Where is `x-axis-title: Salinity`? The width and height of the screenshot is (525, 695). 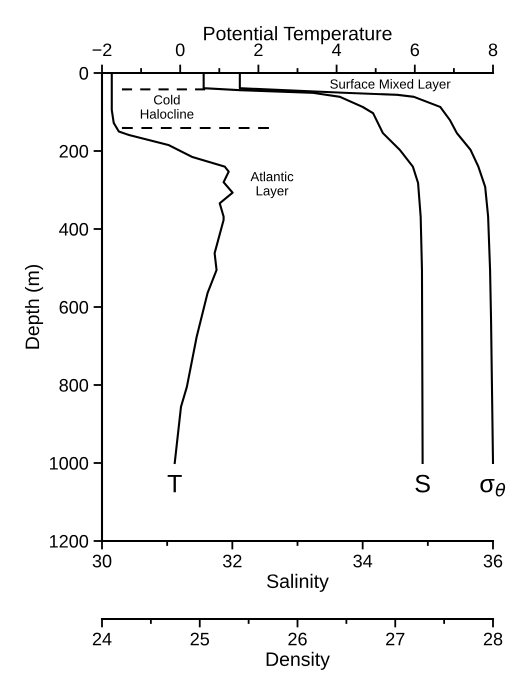
x-axis-title: Salinity is located at coordinates (298, 583).